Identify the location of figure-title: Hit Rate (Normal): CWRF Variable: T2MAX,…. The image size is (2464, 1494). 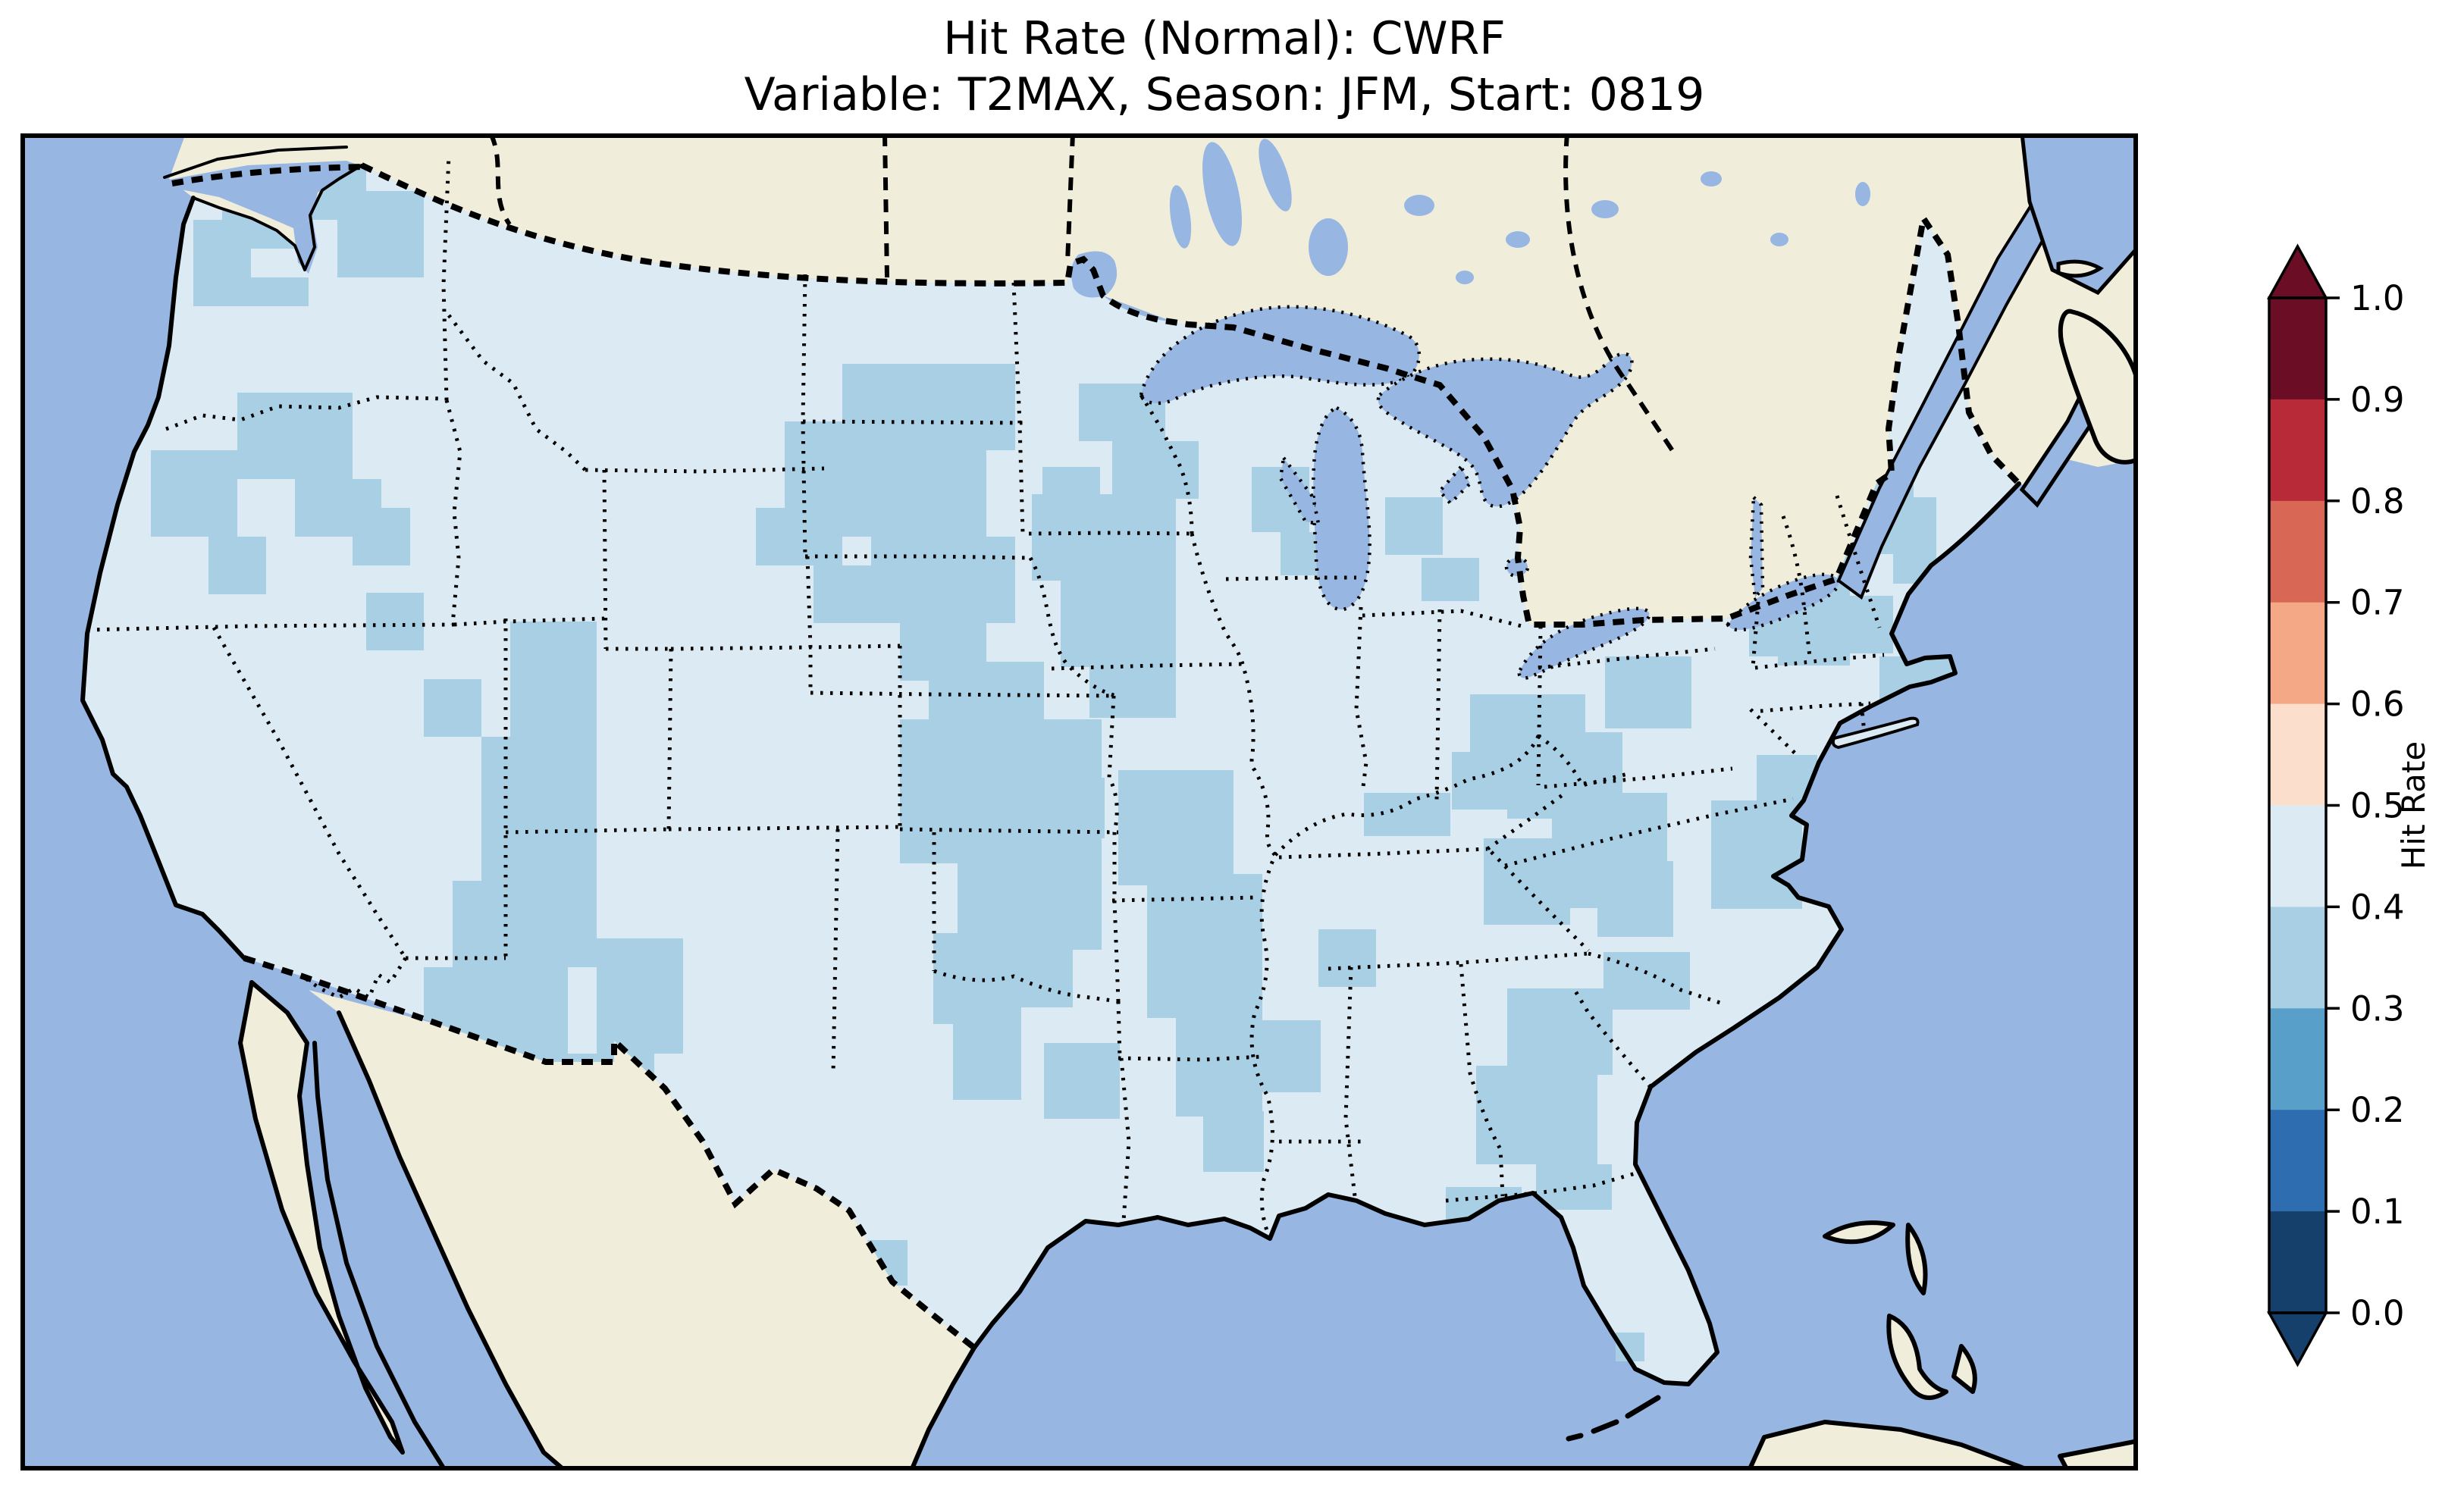
(1225, 67).